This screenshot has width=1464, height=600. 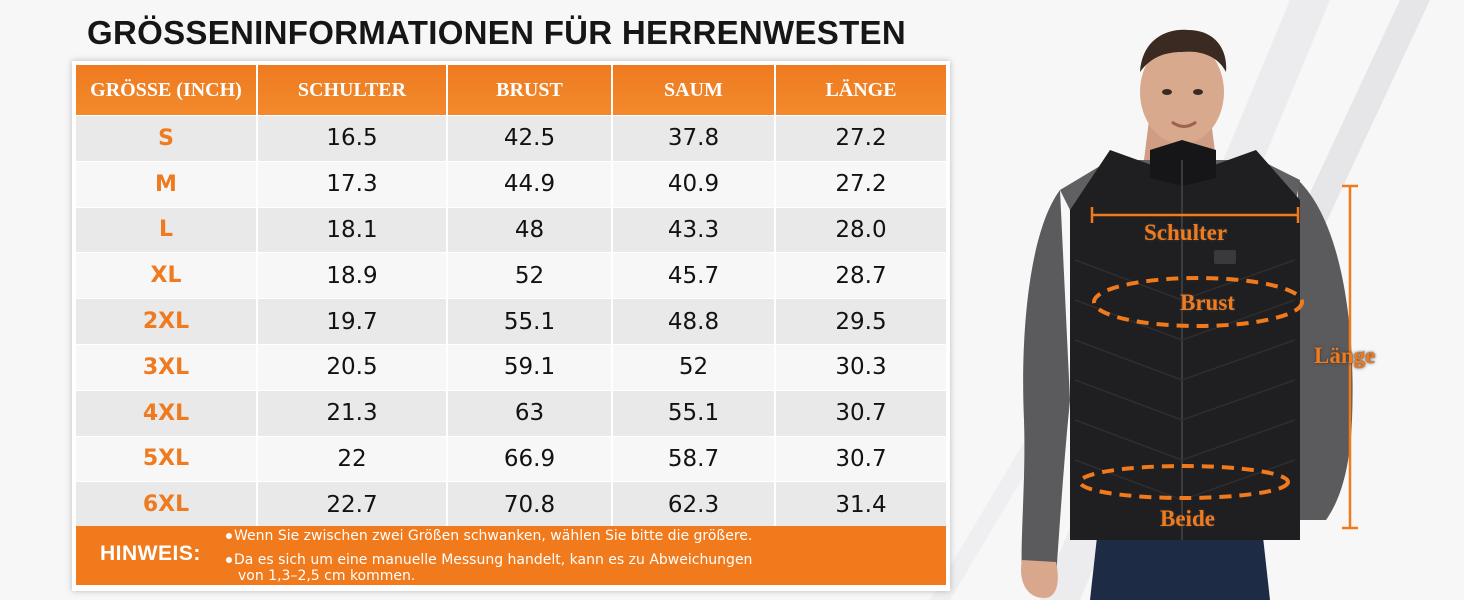 I want to click on chest-cell: 48, so click(x=530, y=229).